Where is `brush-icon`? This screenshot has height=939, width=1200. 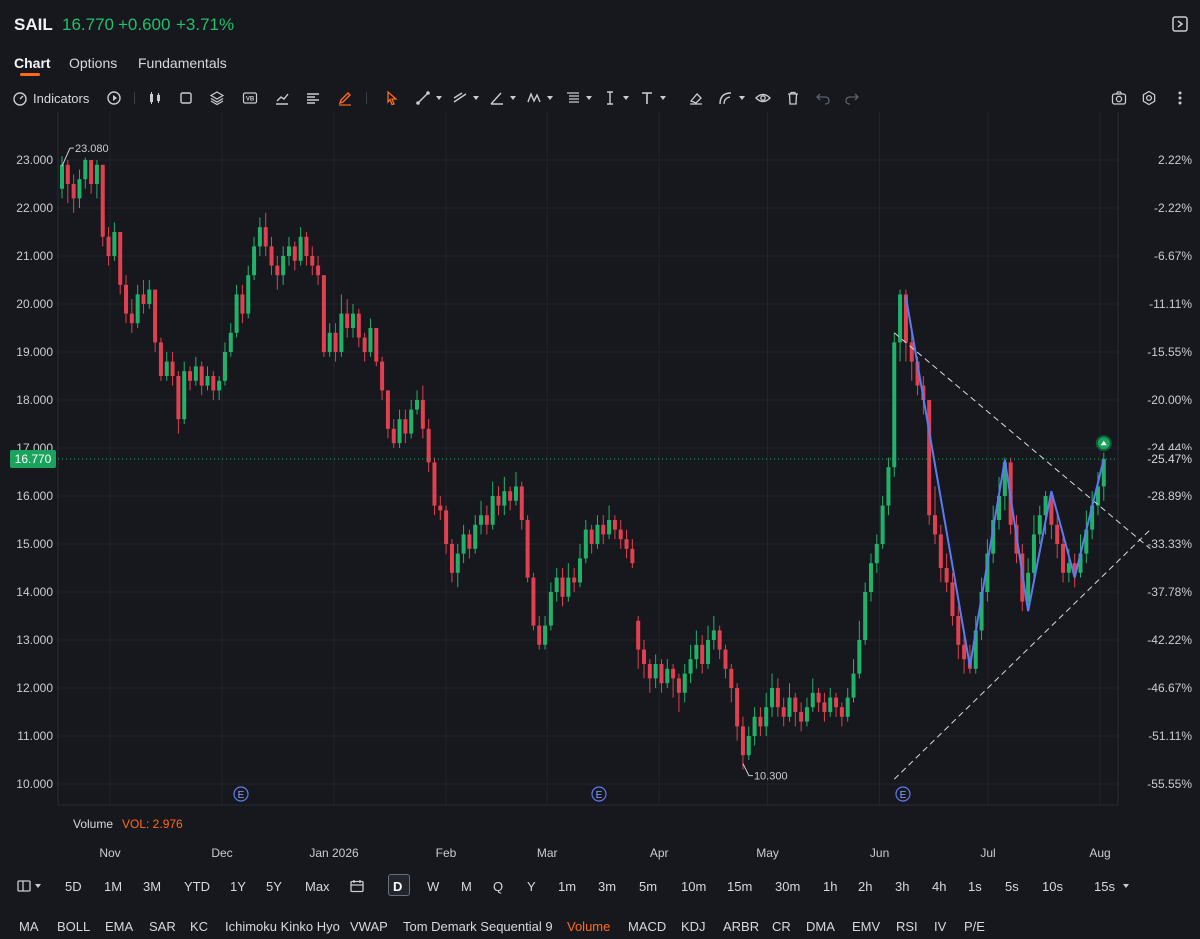
brush-icon is located at coordinates (345, 98).